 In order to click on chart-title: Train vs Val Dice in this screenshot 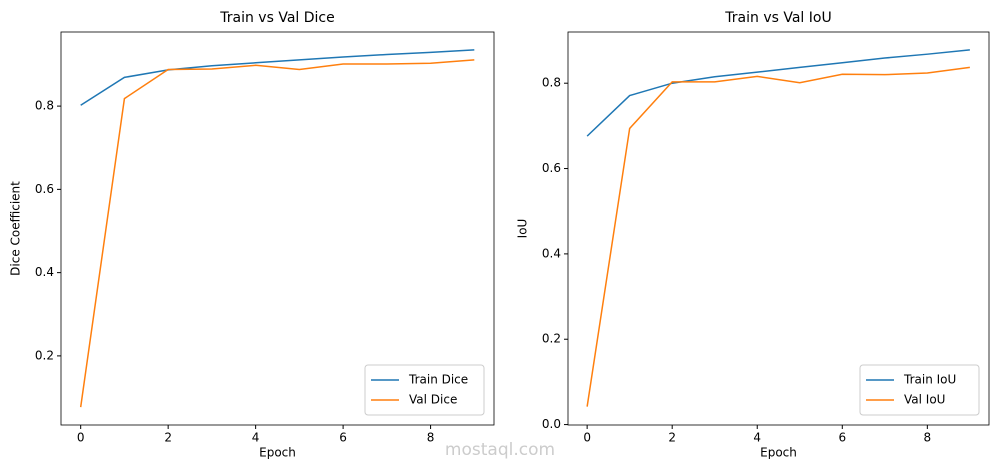, I will do `click(276, 18)`.